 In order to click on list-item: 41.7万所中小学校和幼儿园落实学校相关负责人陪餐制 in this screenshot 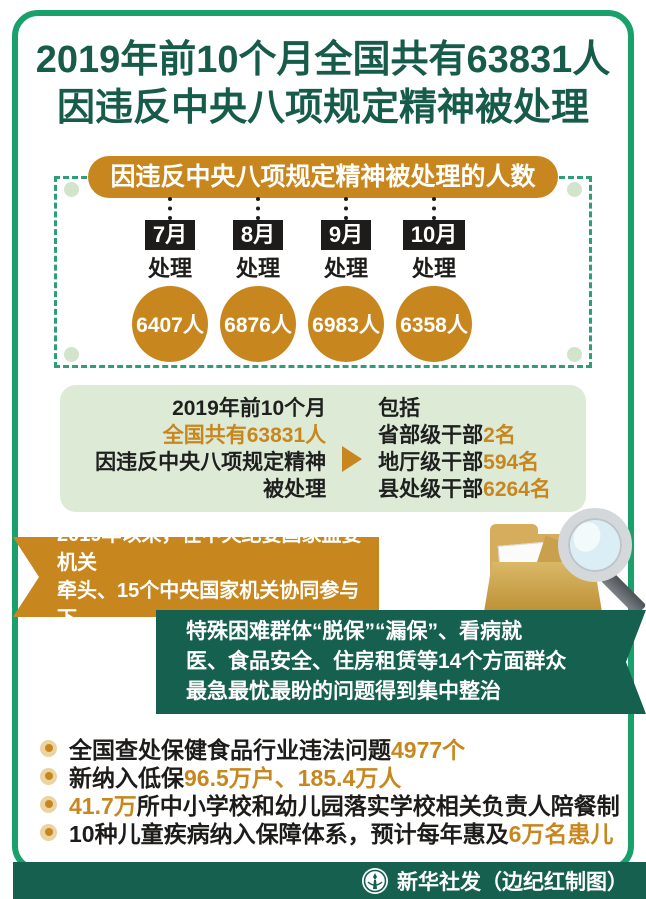, I will do `click(333, 804)`.